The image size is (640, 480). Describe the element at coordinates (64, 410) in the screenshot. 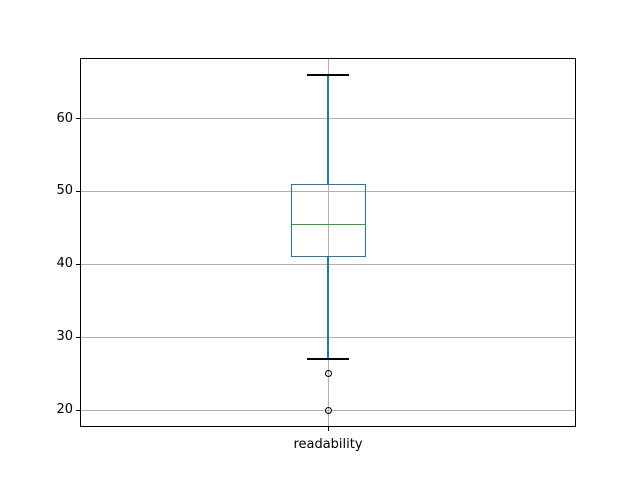

I see `y-tick-label: 20` at that location.